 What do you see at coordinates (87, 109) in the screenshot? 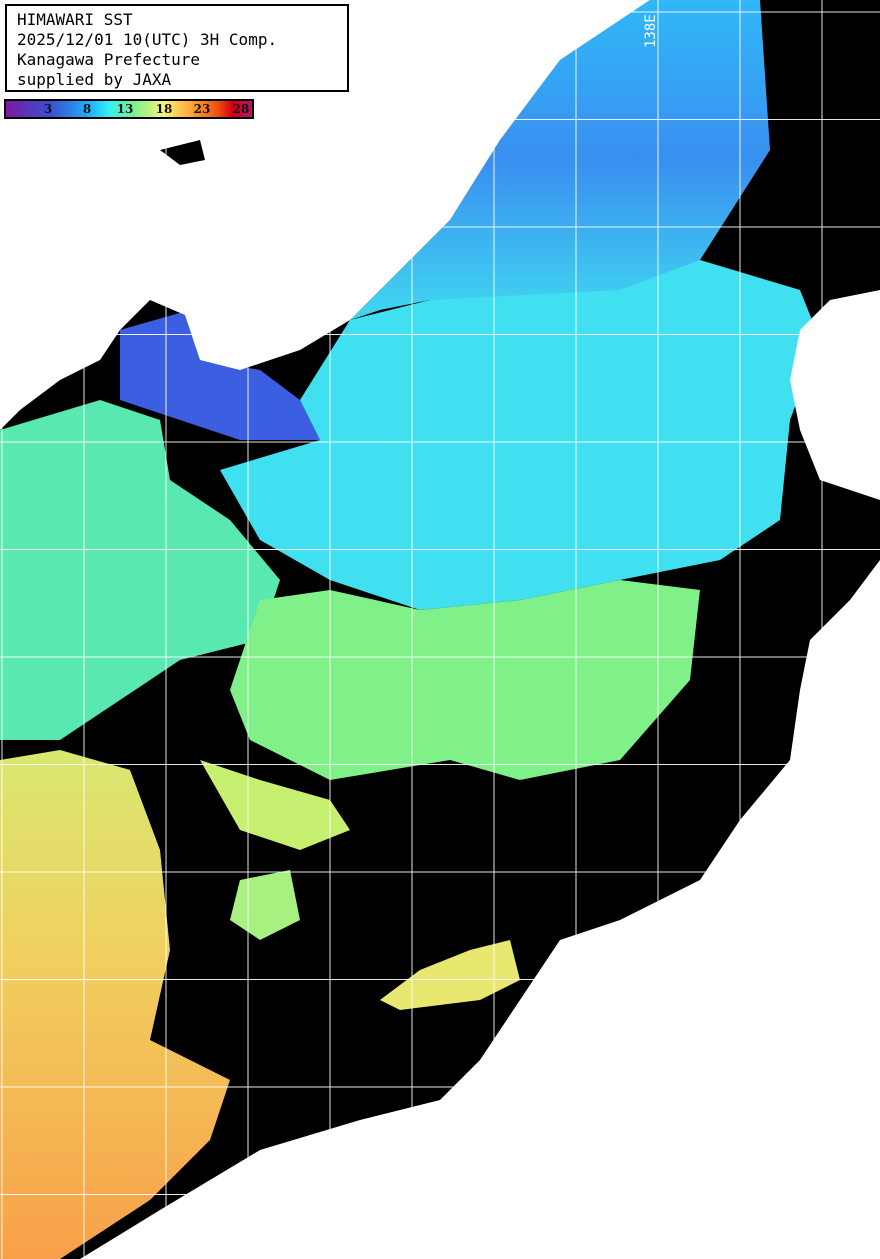
I see `scale-tick: 8` at bounding box center [87, 109].